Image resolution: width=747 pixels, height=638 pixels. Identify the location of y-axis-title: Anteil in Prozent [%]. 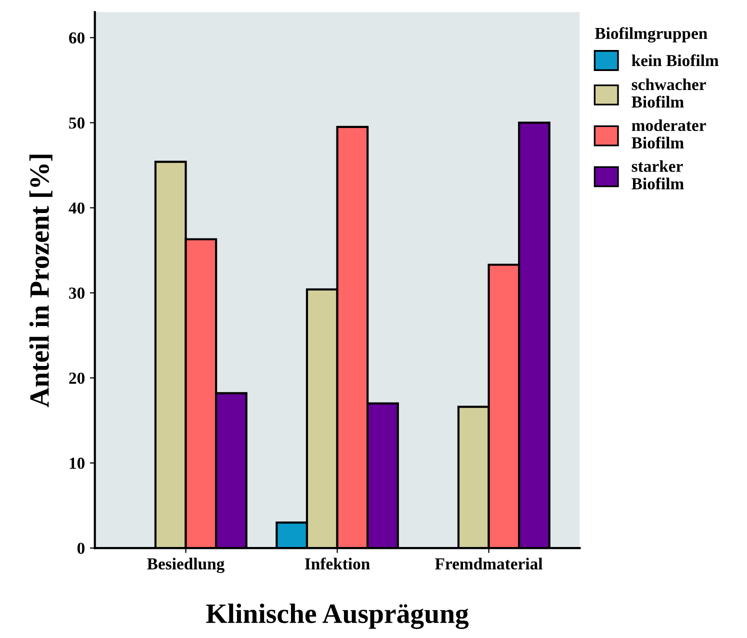
(40, 281).